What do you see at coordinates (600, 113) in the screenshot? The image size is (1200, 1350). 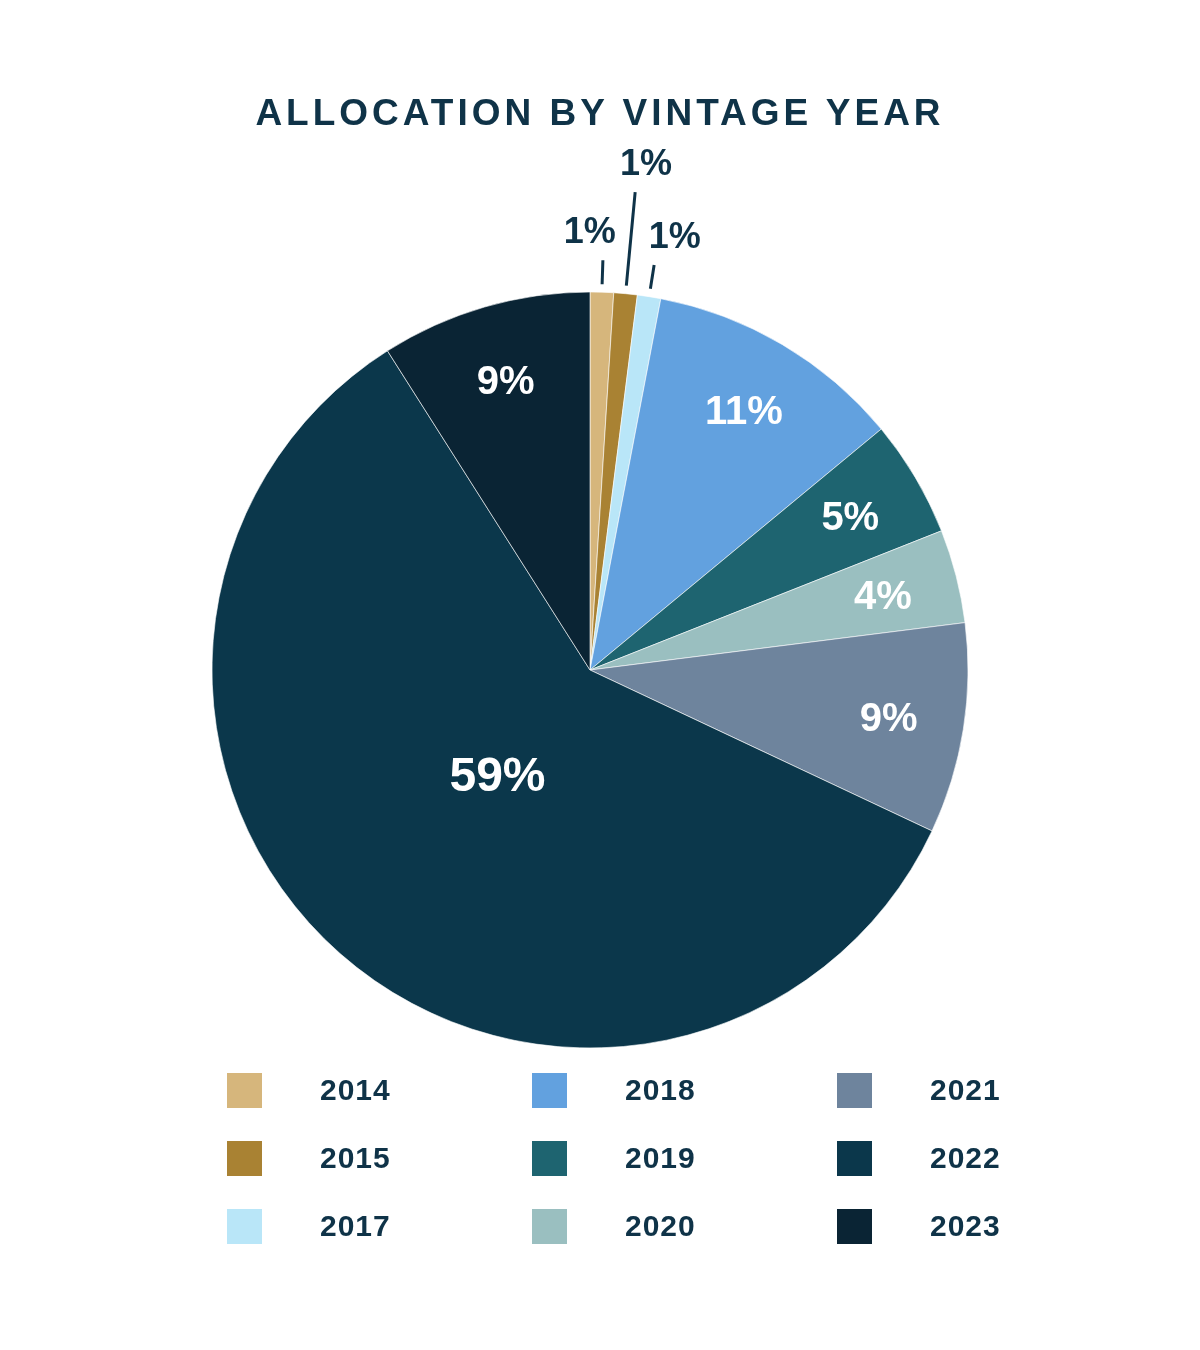 I see `chart-title: ALLOCATION BY VINTAGE YEAR` at bounding box center [600, 113].